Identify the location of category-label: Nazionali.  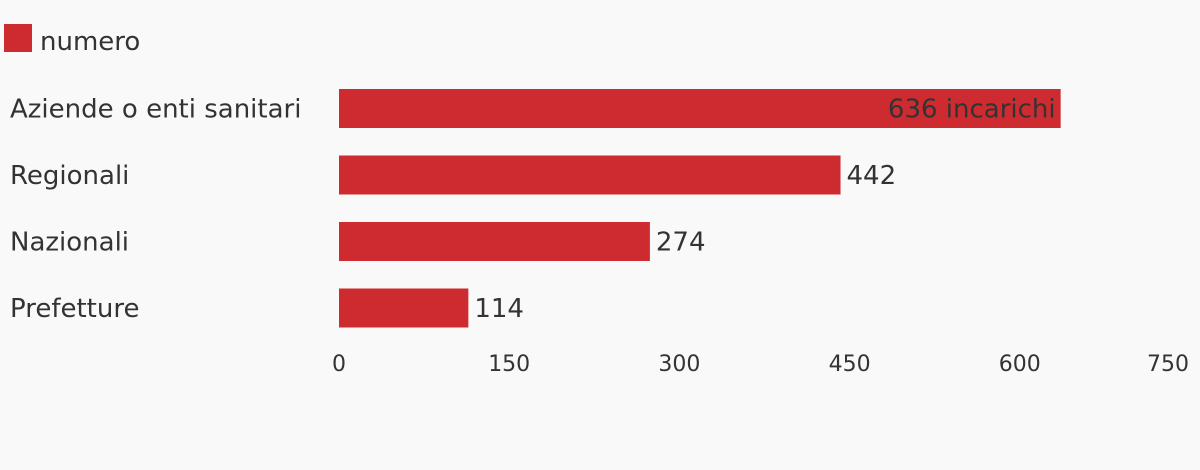
(69, 243).